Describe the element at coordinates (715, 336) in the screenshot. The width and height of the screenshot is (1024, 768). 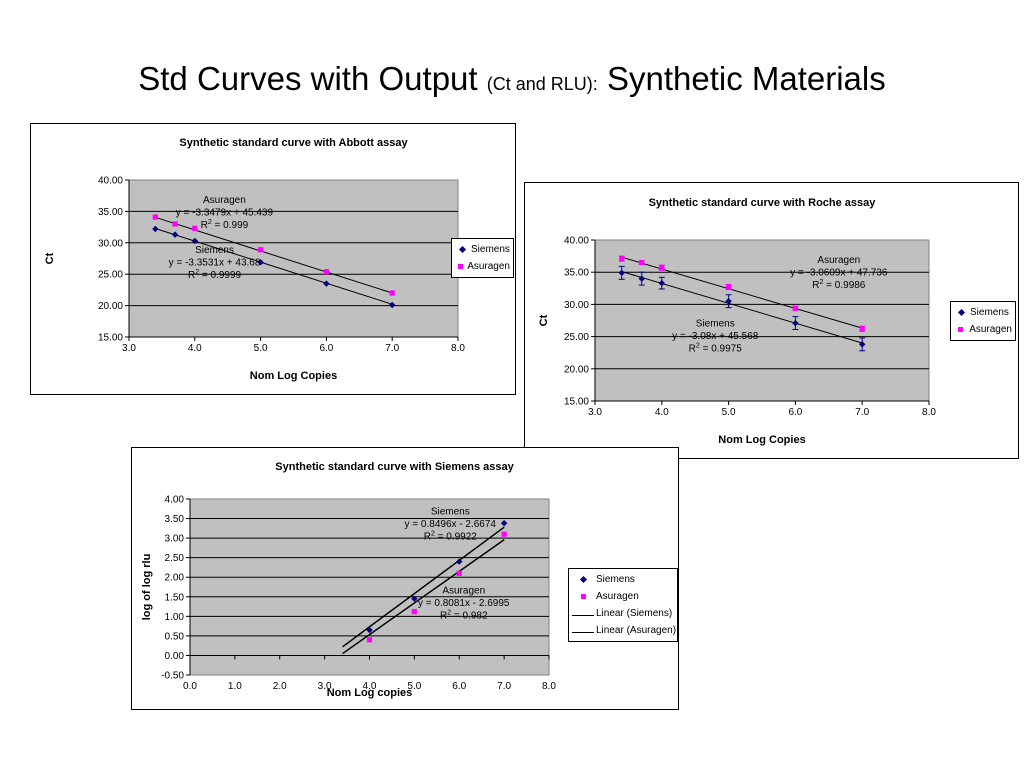
I see `equation-label: y = -3.08x + 45.568` at that location.